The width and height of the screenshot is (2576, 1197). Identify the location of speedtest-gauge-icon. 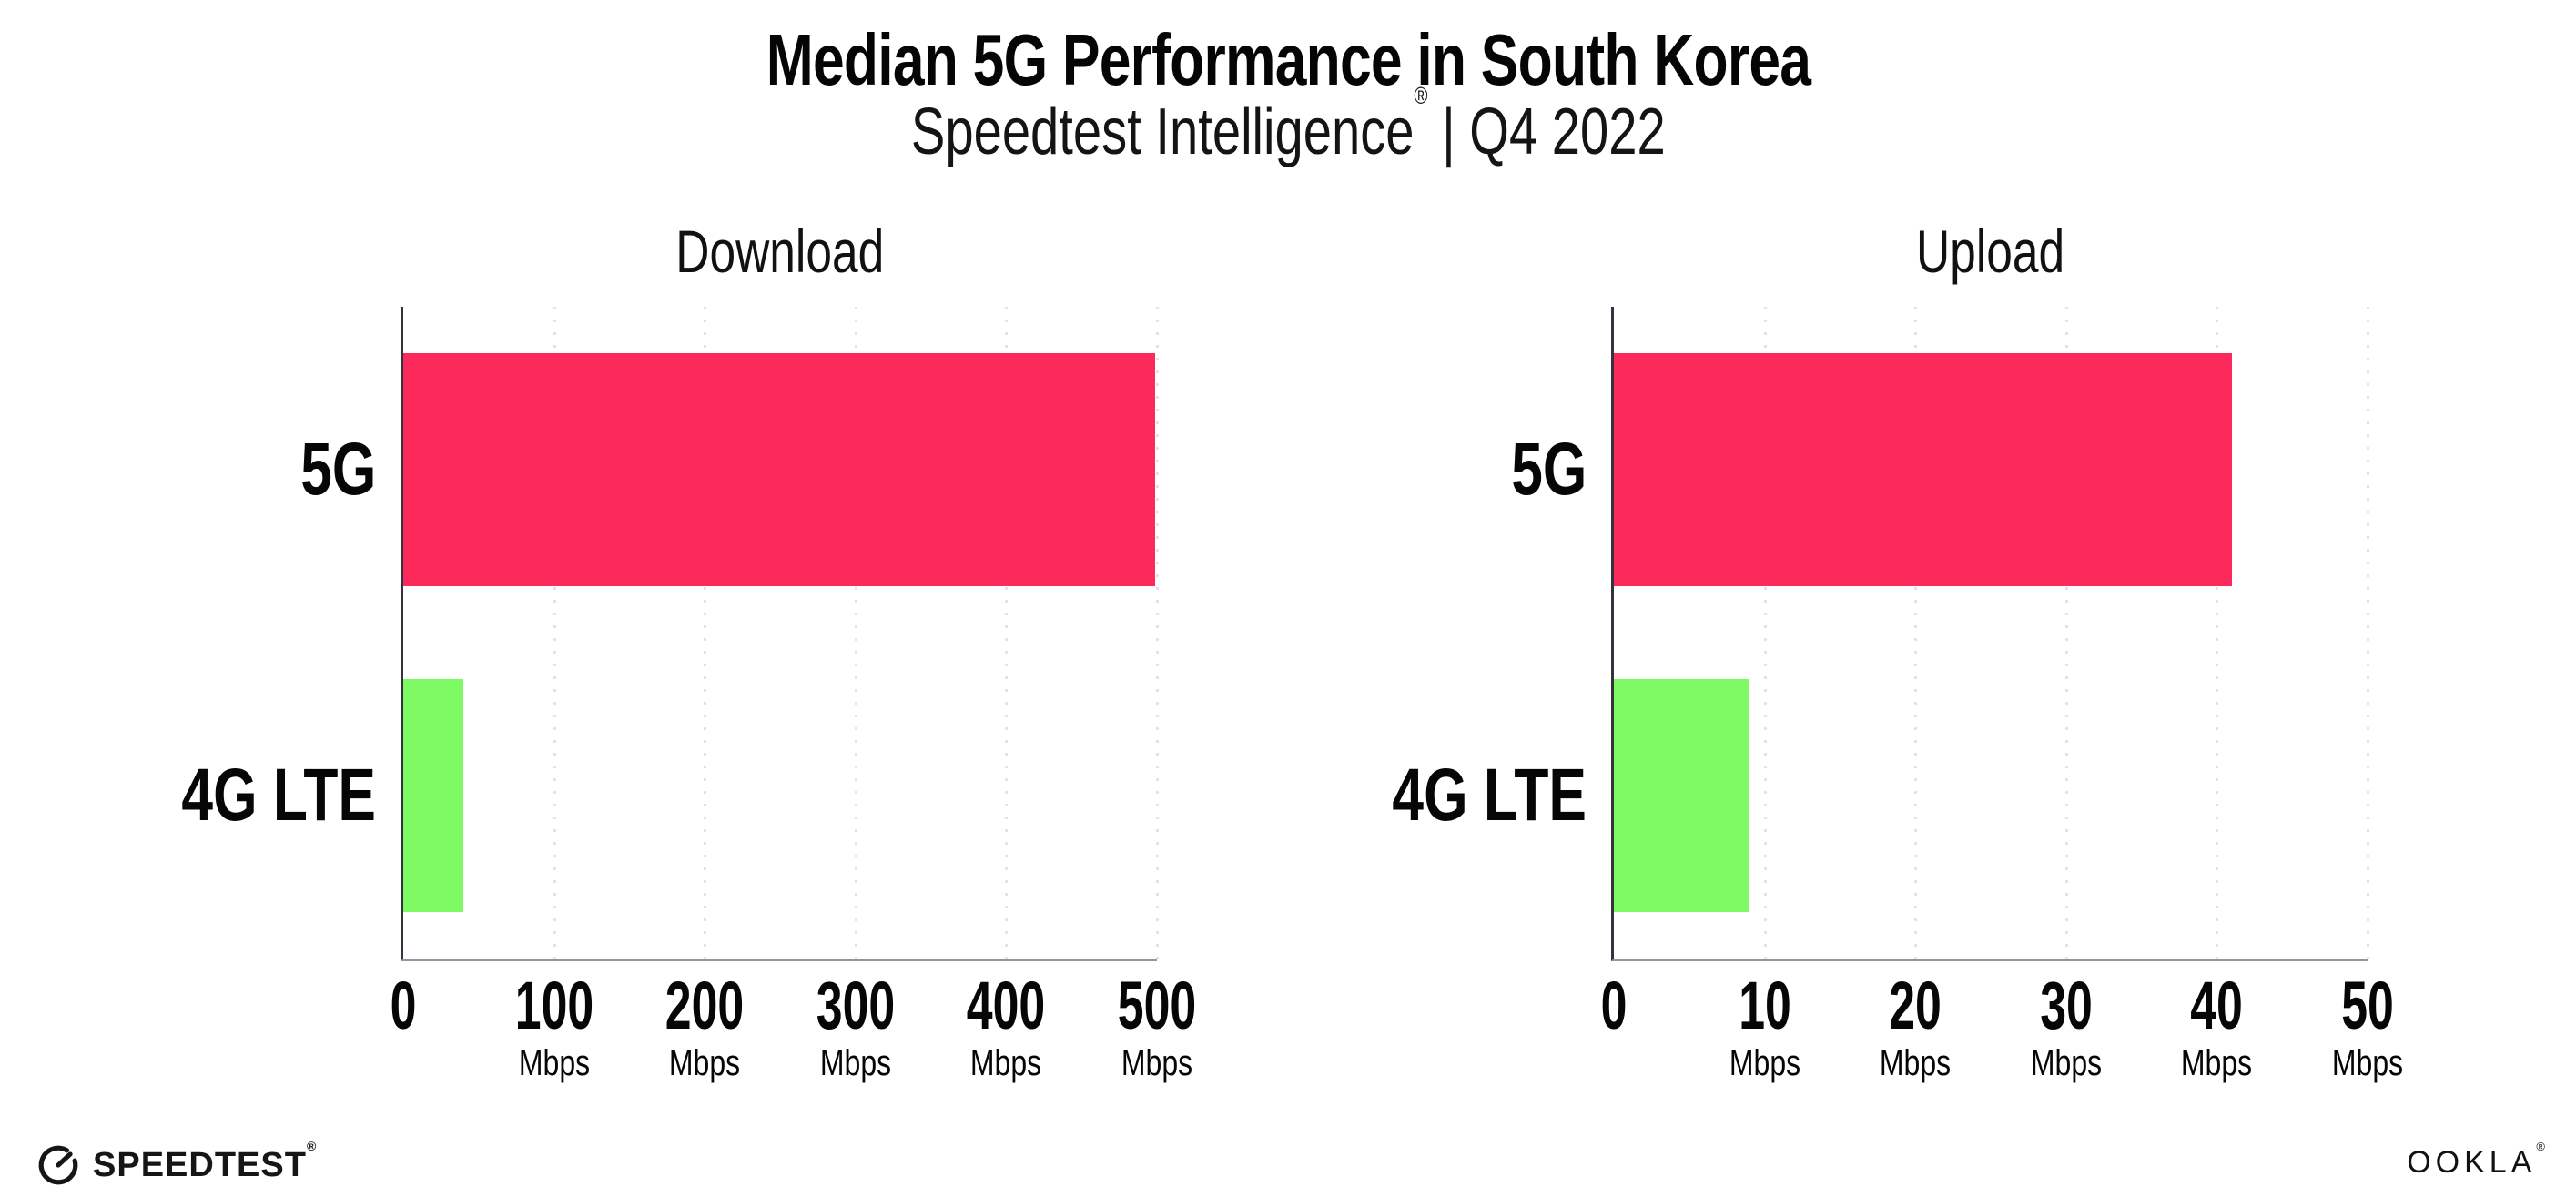
(58, 1165).